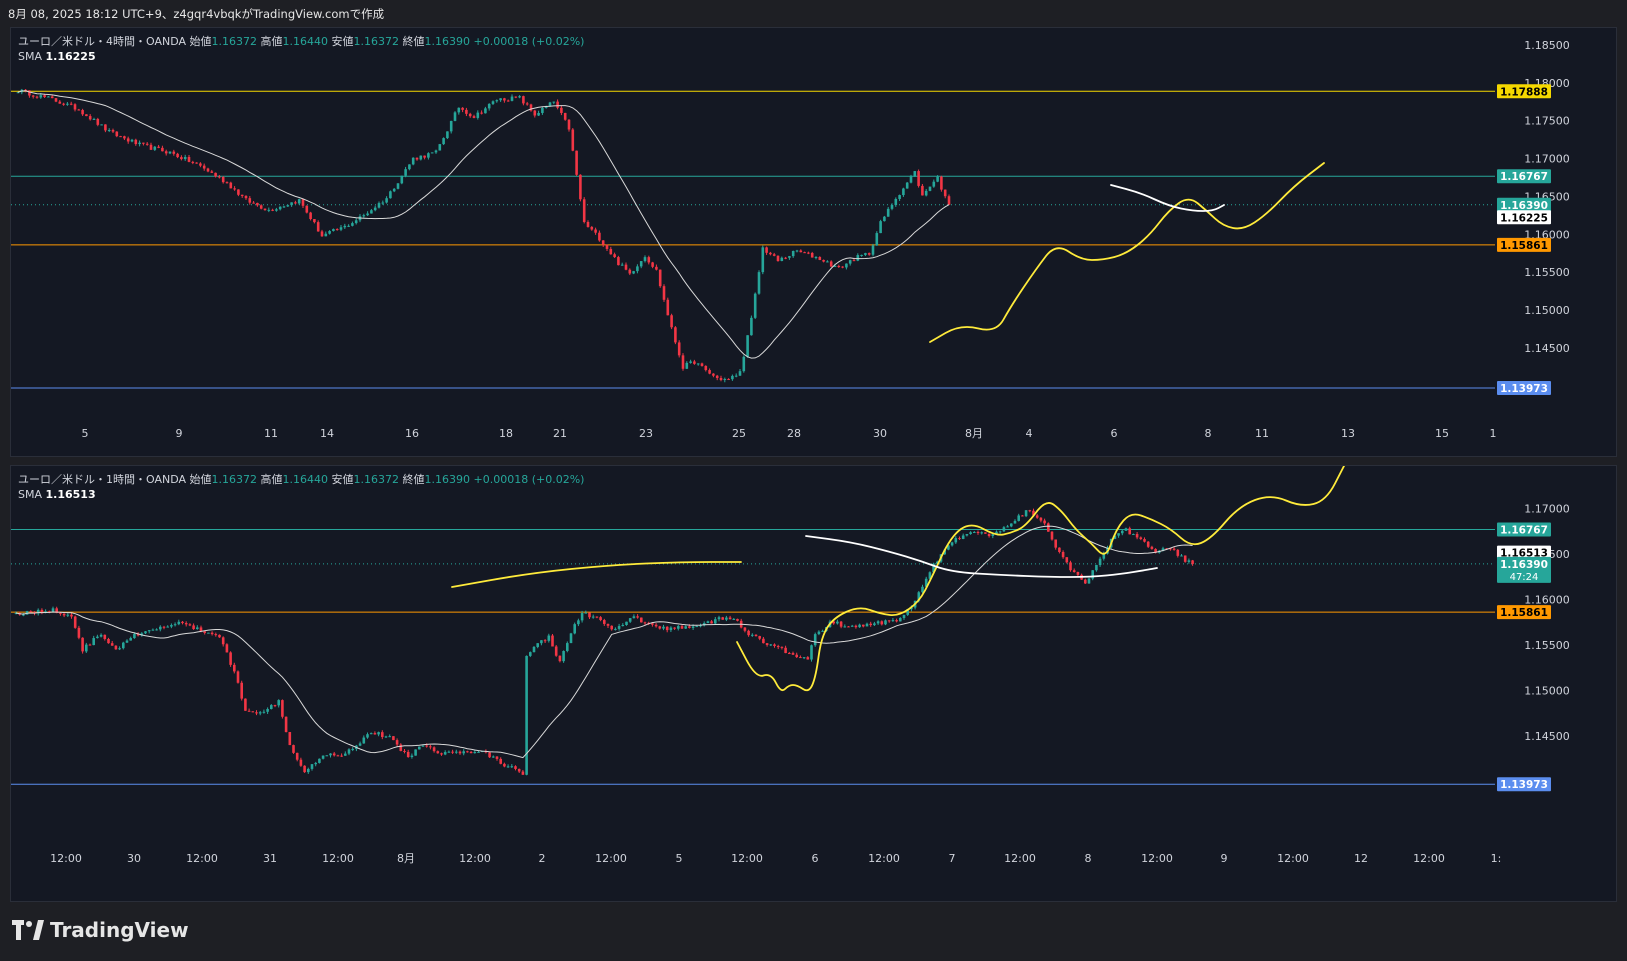 The image size is (1627, 961). What do you see at coordinates (57, 56) in the screenshot?
I see `sma-legend-4h: SMA 1.16225` at bounding box center [57, 56].